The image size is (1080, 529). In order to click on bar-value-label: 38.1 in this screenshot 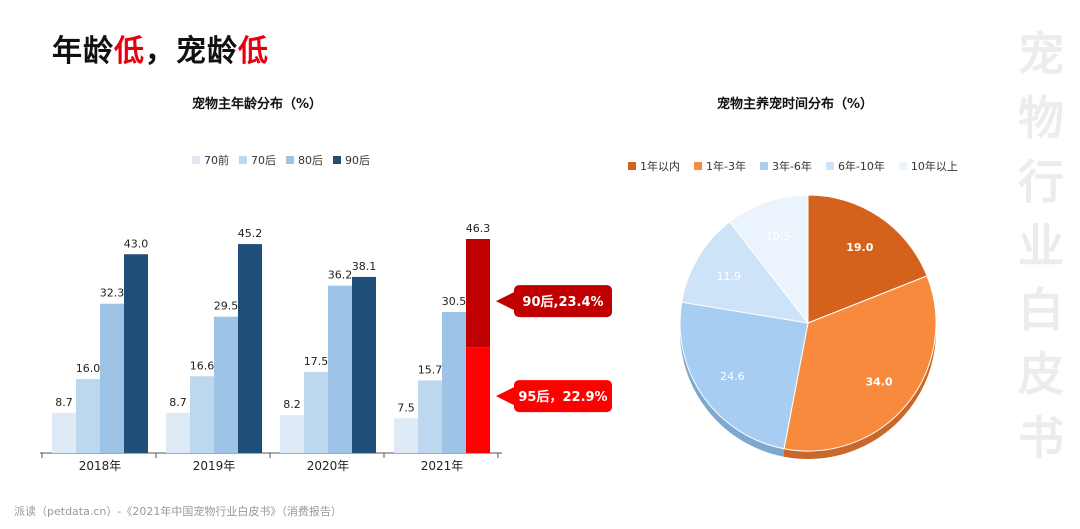, I will do `click(364, 266)`.